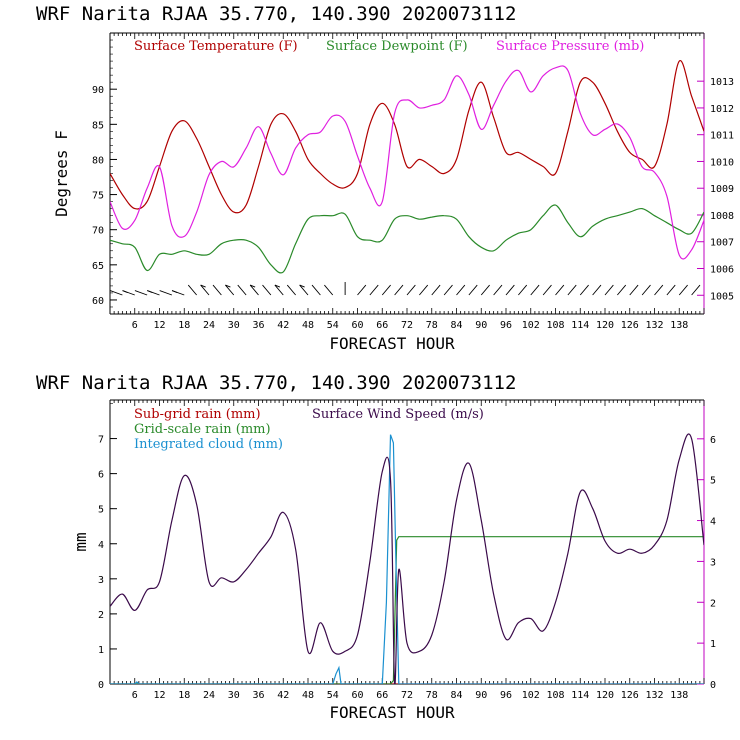  I want to click on y2-tick-label: 1005, so click(722, 296).